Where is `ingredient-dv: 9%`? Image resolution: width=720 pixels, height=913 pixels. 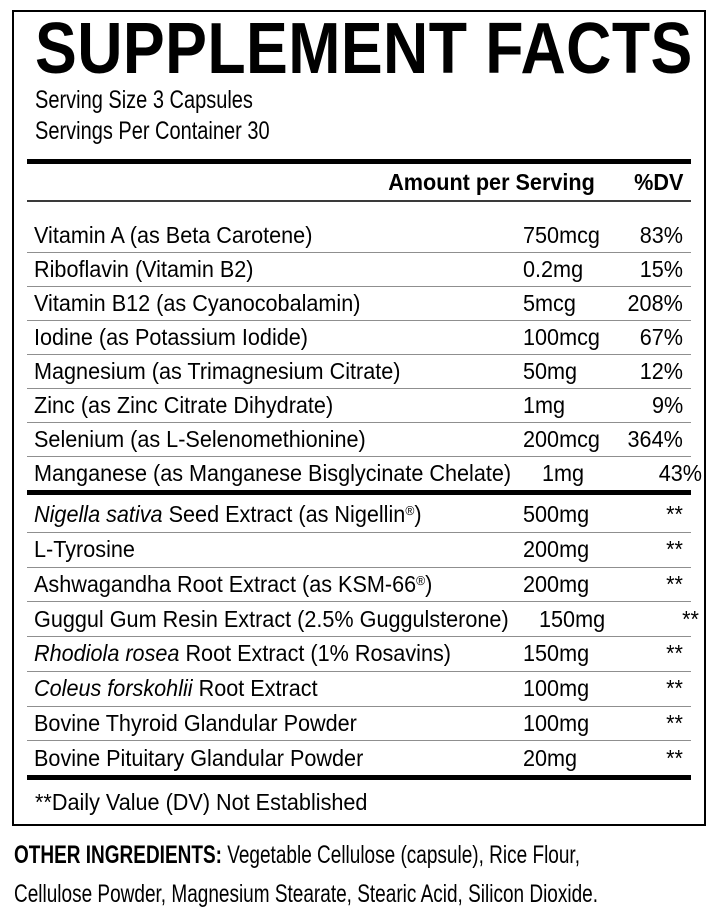 ingredient-dv: 9% is located at coordinates (653, 405).